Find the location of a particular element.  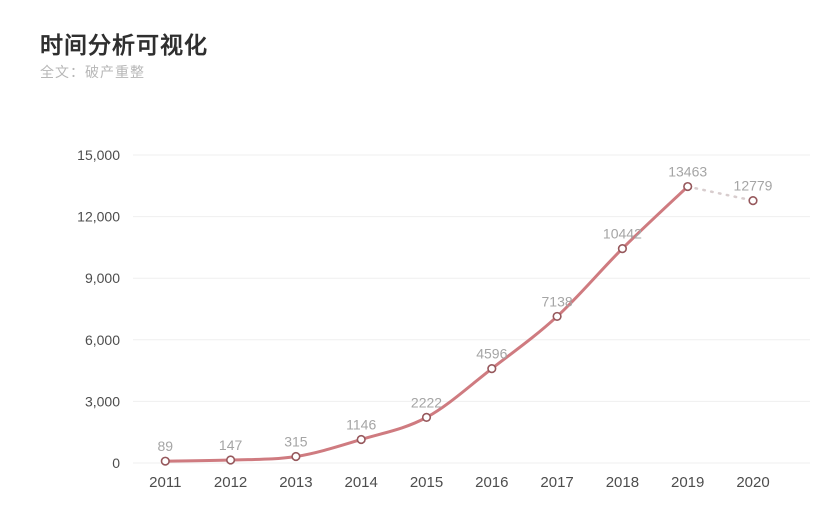

data-label-2011: 89 is located at coordinates (166, 446).